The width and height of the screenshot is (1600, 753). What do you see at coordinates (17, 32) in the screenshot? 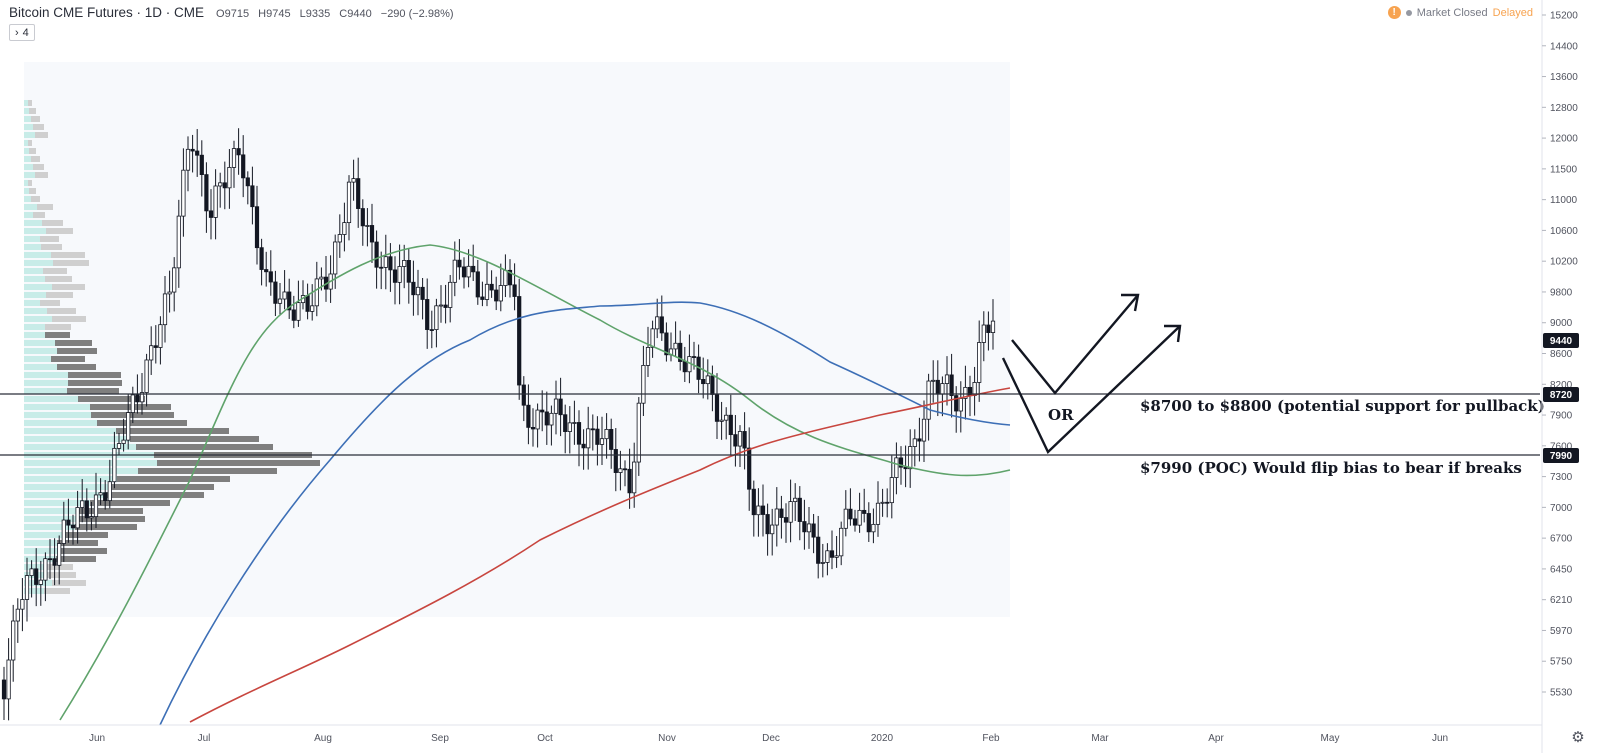
I see `chevron-right-icon: ›` at bounding box center [17, 32].